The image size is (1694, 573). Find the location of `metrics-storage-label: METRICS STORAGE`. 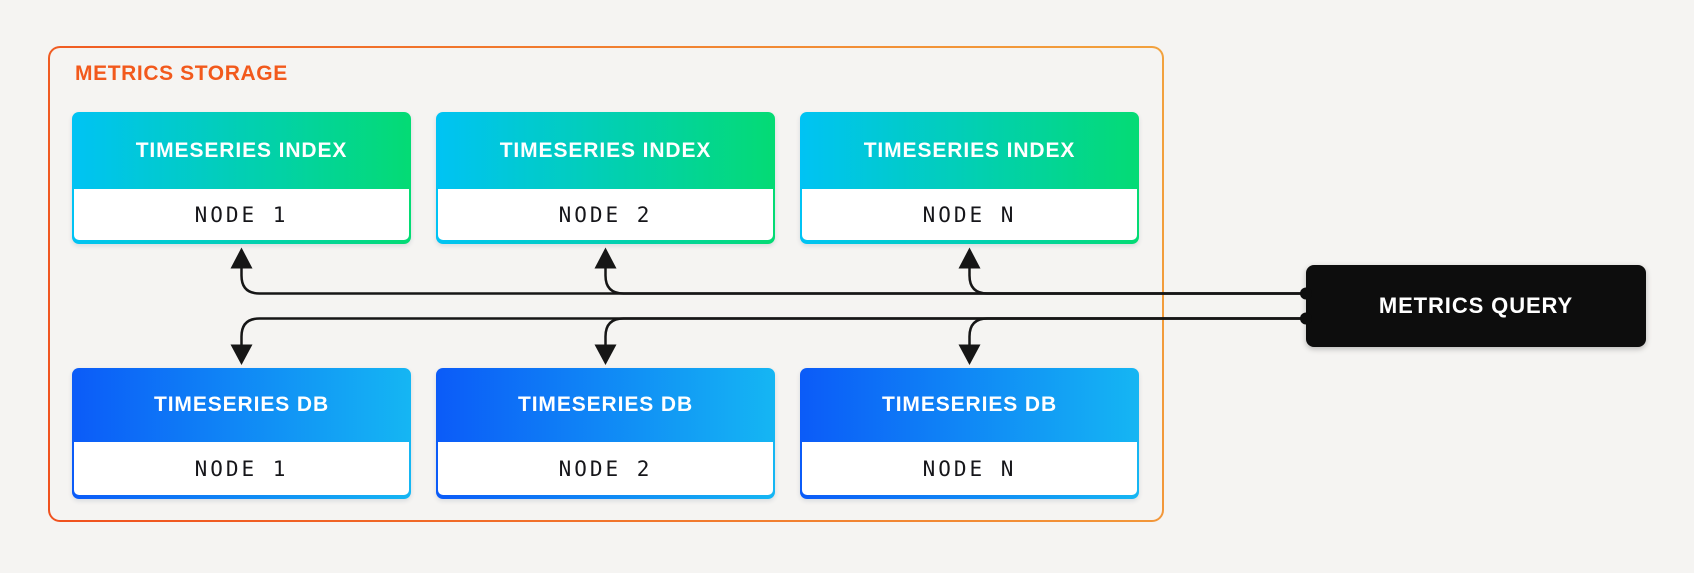

metrics-storage-label: METRICS STORAGE is located at coordinates (181, 73).